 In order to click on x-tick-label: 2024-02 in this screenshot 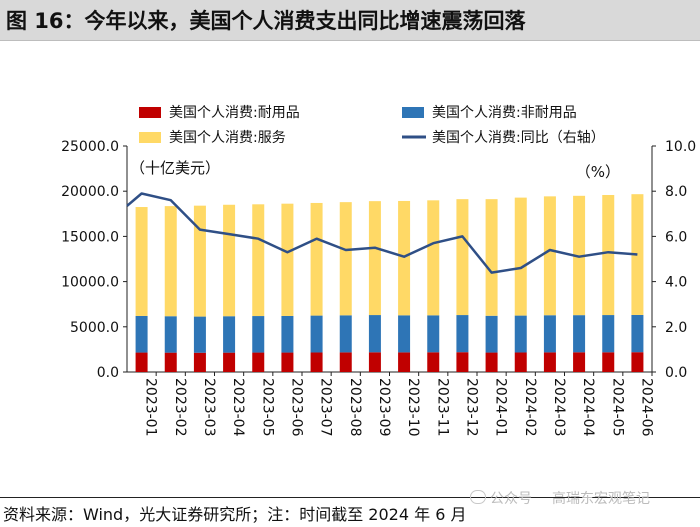, I will do `click(530, 407)`.